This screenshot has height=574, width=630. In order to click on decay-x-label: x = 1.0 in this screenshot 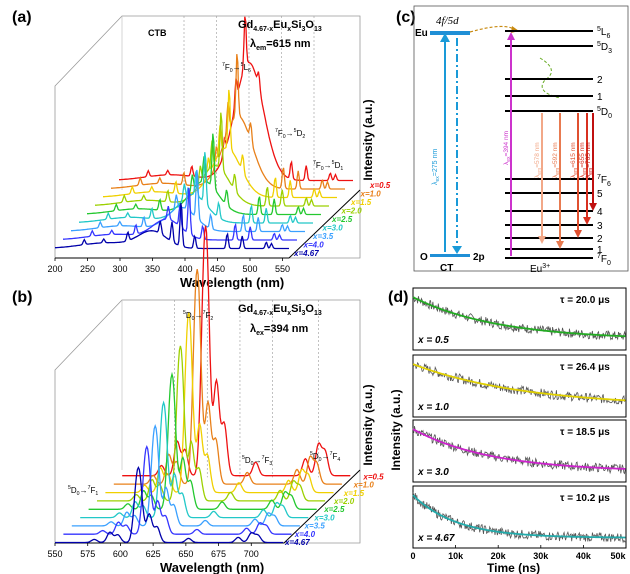, I will do `click(433, 407)`.